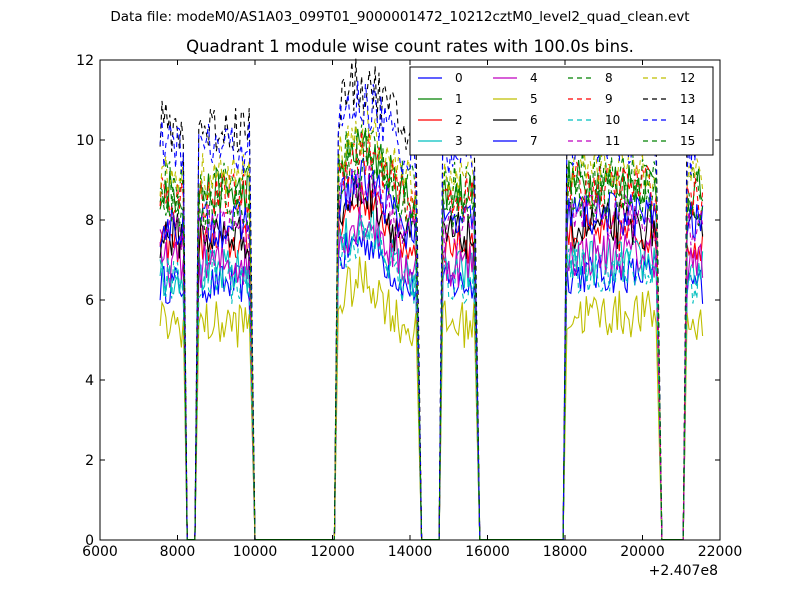  I want to click on x-tick-label: 8000, so click(178, 552).